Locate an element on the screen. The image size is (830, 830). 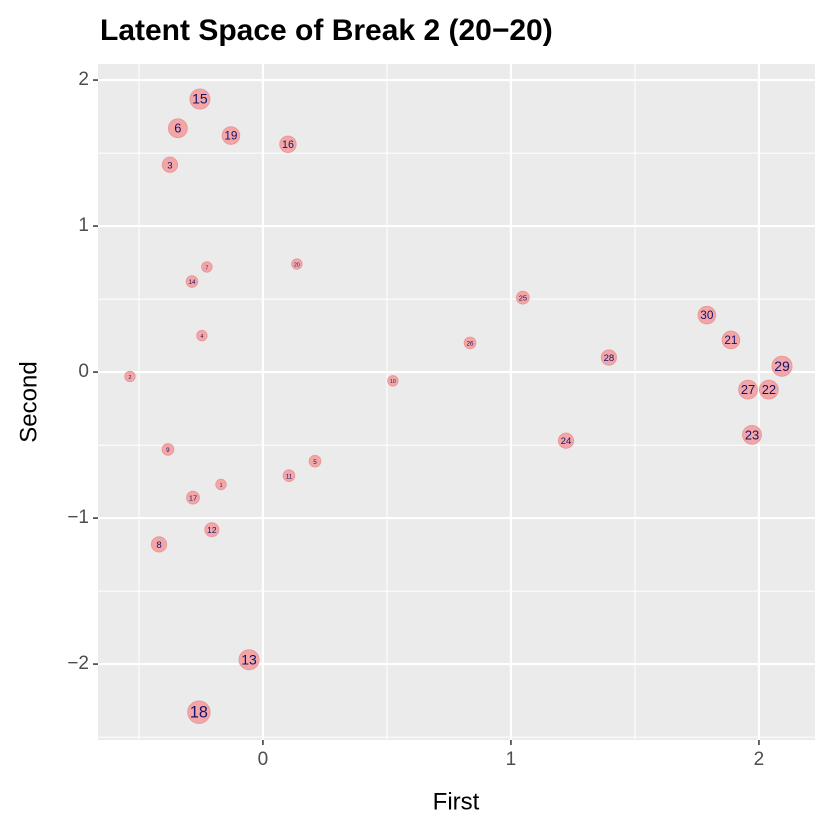
point-label: 6 is located at coordinates (177, 128).